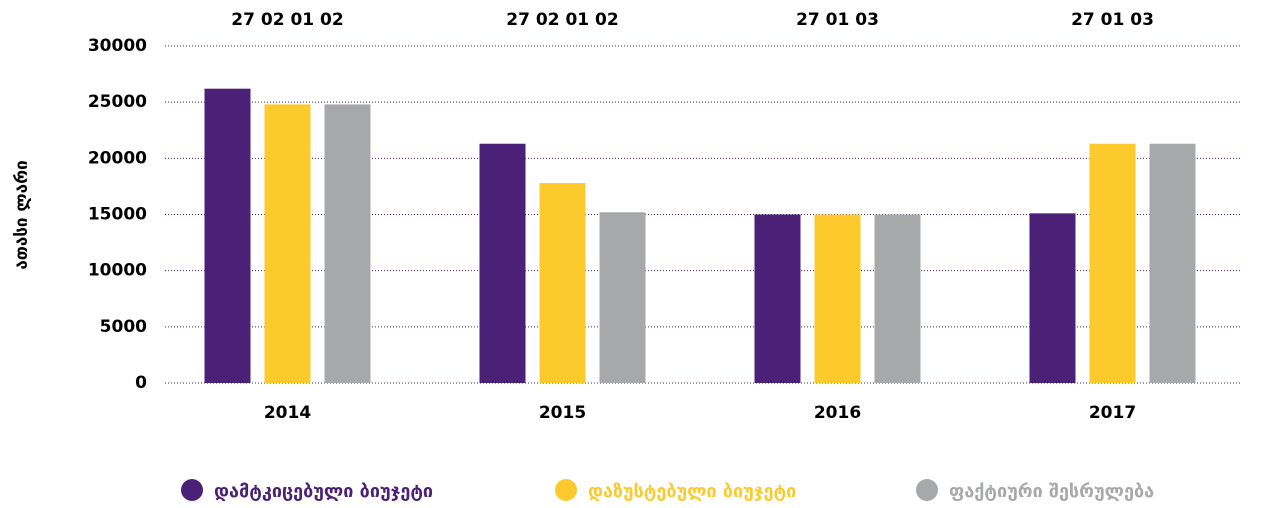 Image resolution: width=1269 pixels, height=508 pixels. Describe the element at coordinates (22, 214) in the screenshot. I see `y-axis-label: ათასი ლარი` at that location.